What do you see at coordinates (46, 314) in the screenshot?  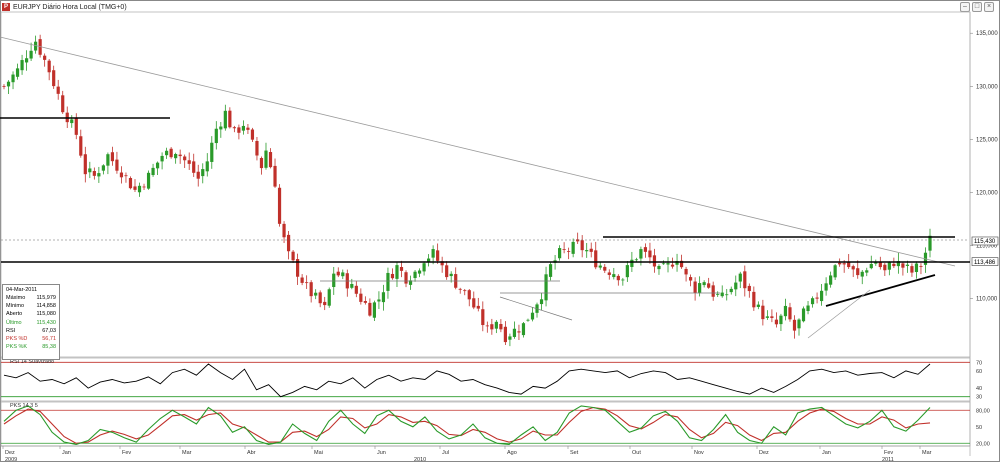 I see `data-window-value: 115,080` at bounding box center [46, 314].